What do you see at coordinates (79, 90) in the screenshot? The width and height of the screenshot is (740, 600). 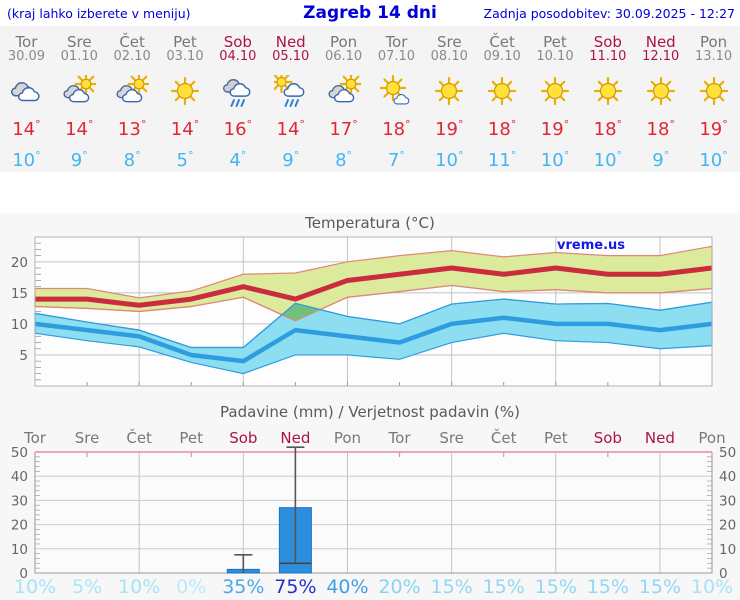 I see `partly-sunny-icon` at bounding box center [79, 90].